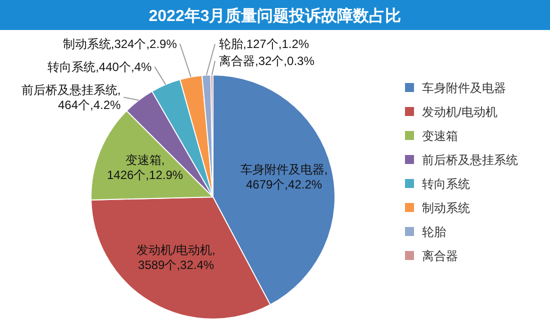 This screenshot has width=550, height=320. I want to click on legend-label: 制动系统, so click(446, 208).